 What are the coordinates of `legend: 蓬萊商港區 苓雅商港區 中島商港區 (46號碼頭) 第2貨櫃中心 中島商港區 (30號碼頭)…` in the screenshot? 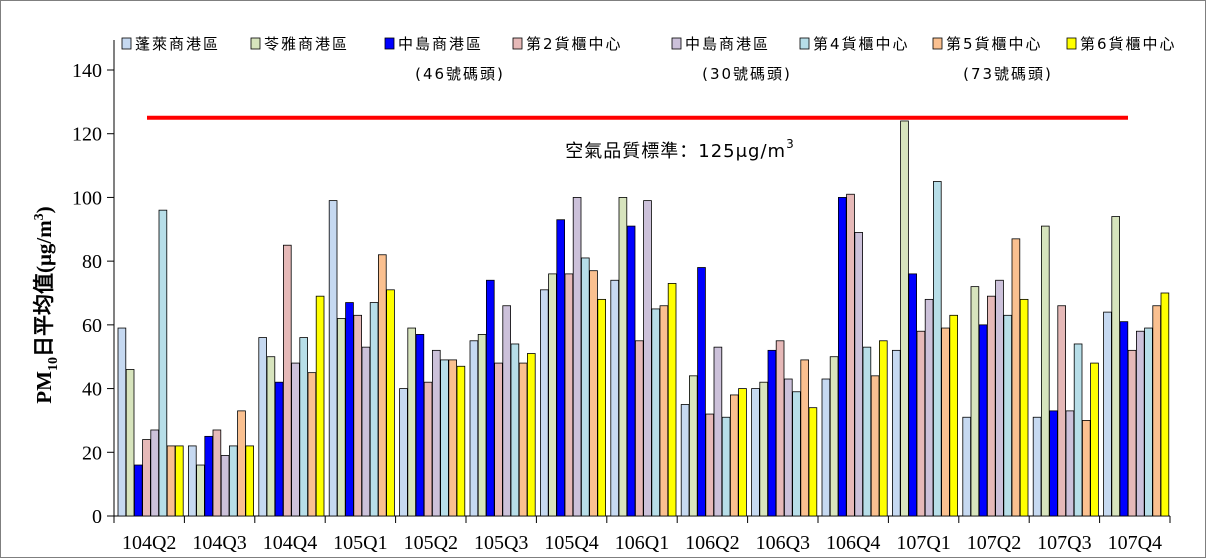 It's located at (649, 59).